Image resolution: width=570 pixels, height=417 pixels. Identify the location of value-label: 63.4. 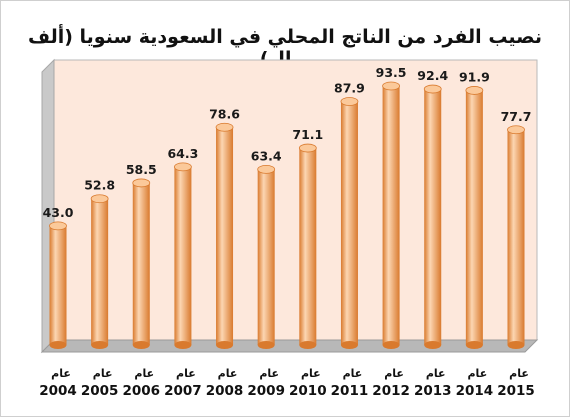
(266, 155).